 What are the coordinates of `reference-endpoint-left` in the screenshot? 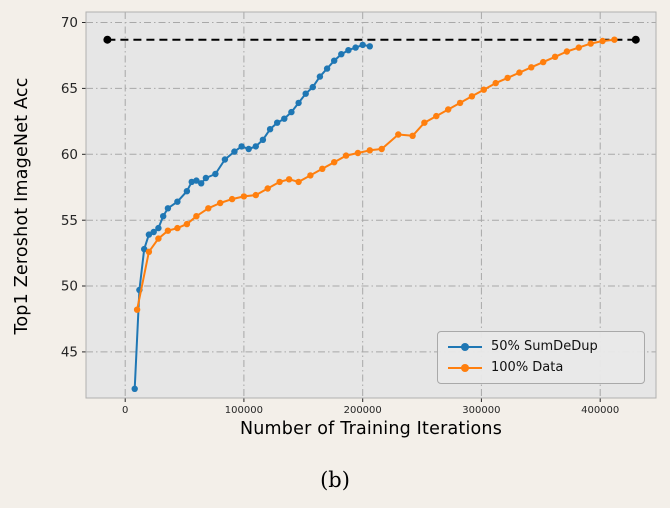 It's located at (107, 39).